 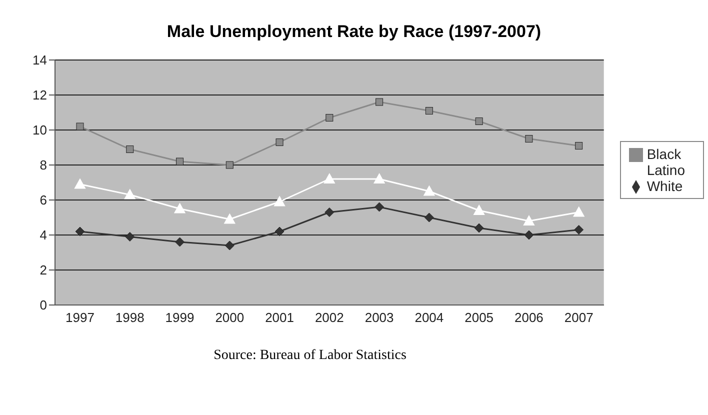 I want to click on x-tick-label: 1999, so click(x=179, y=318).